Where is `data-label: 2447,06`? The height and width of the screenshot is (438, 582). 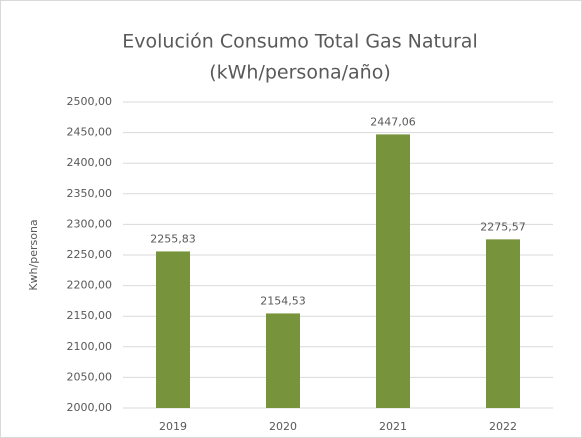
data-label: 2447,06 is located at coordinates (393, 121).